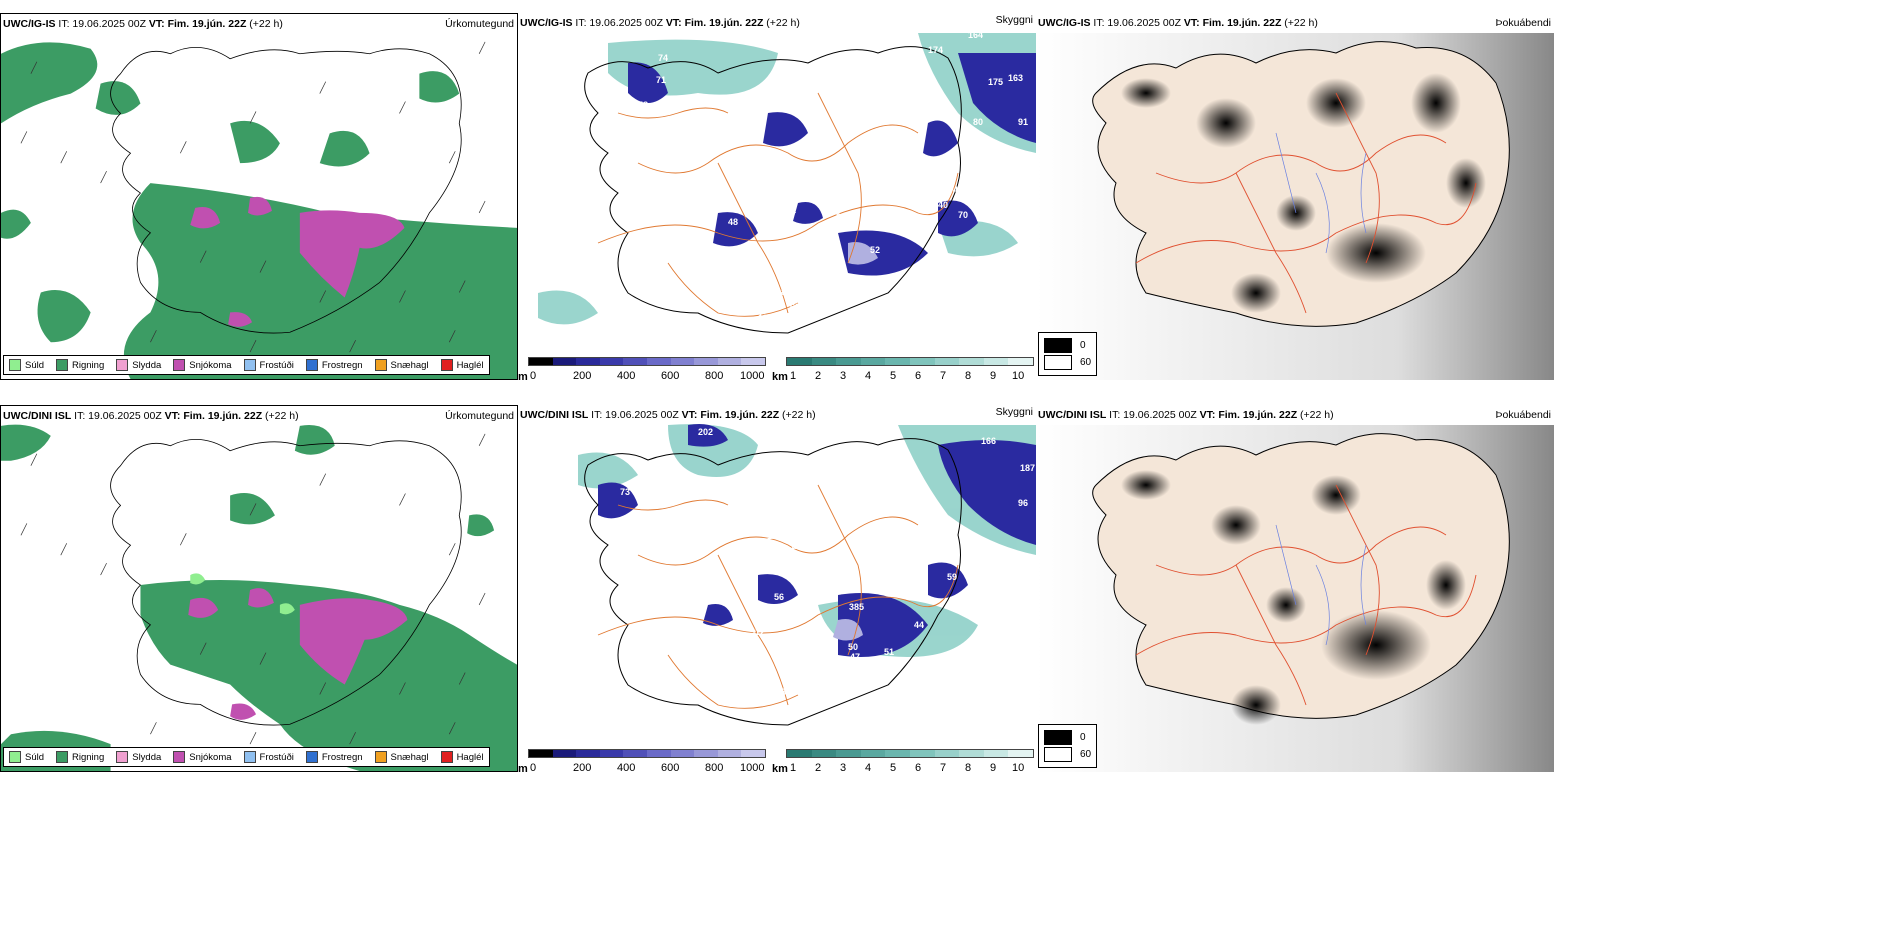 The image size is (1900, 950). Describe the element at coordinates (626, 767) in the screenshot. I see `colorbar-tick: 400` at that location.